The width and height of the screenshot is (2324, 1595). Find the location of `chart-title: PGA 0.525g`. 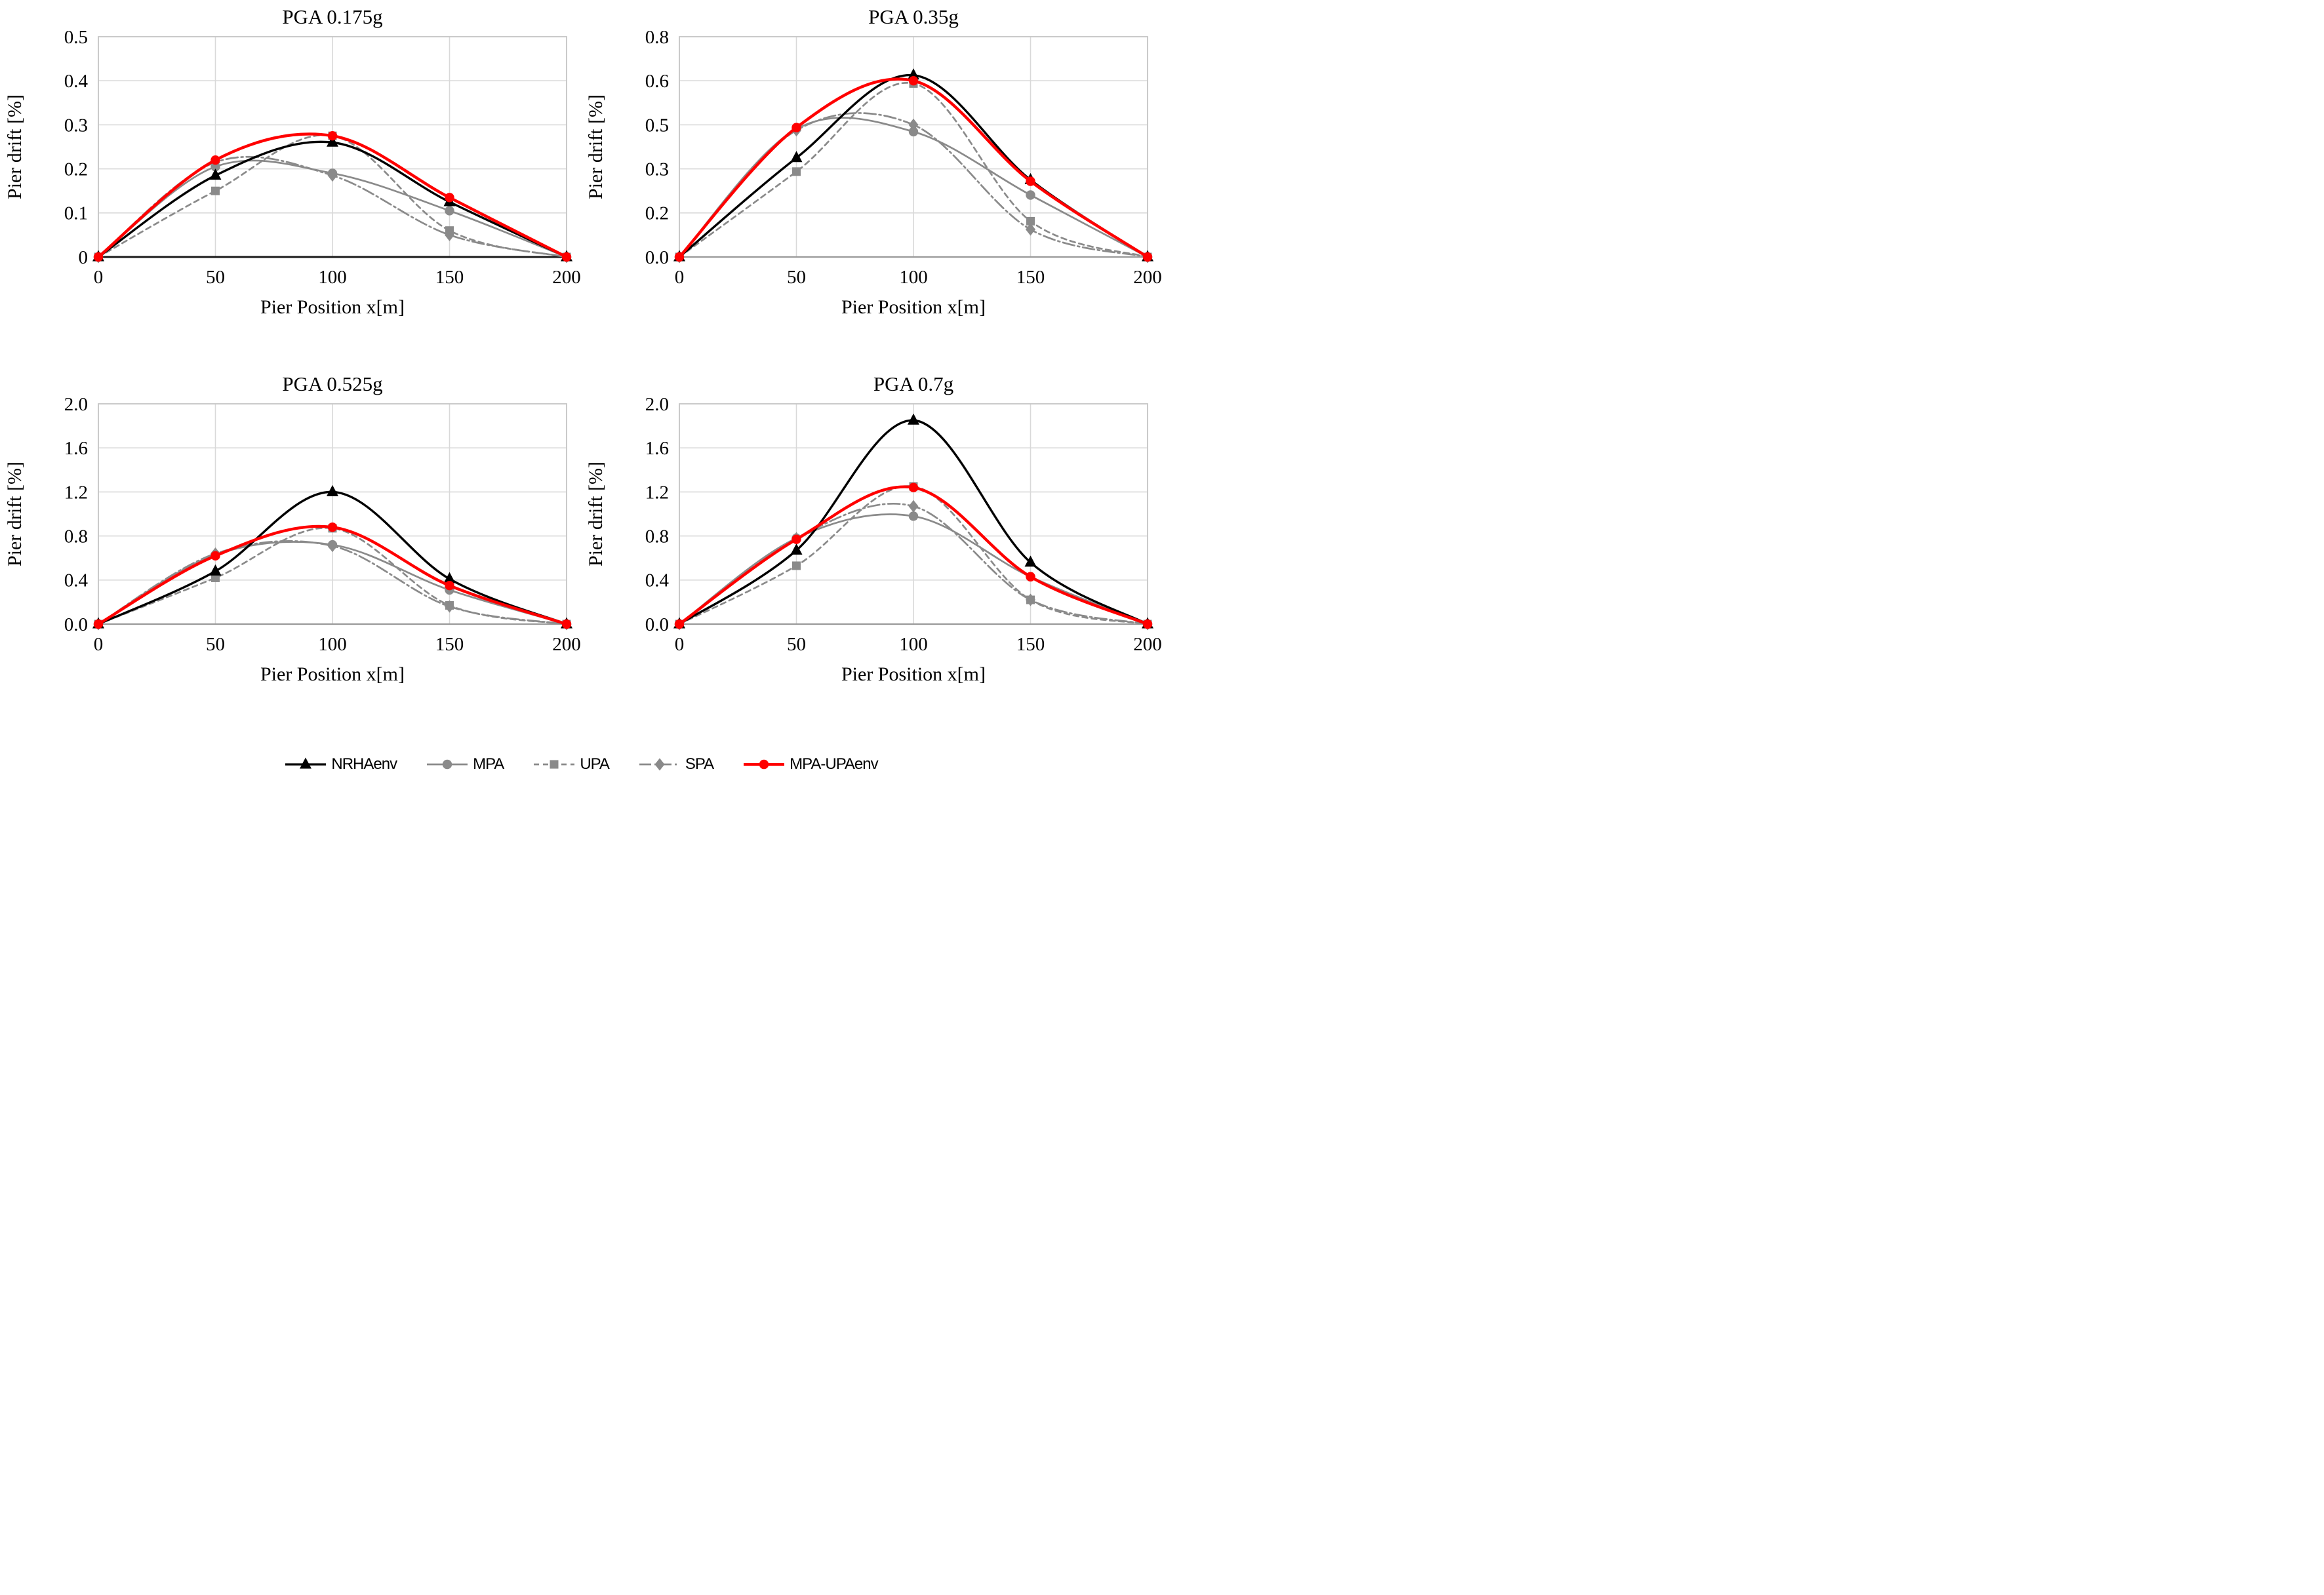

chart-title: PGA 0.525g is located at coordinates (332, 383).